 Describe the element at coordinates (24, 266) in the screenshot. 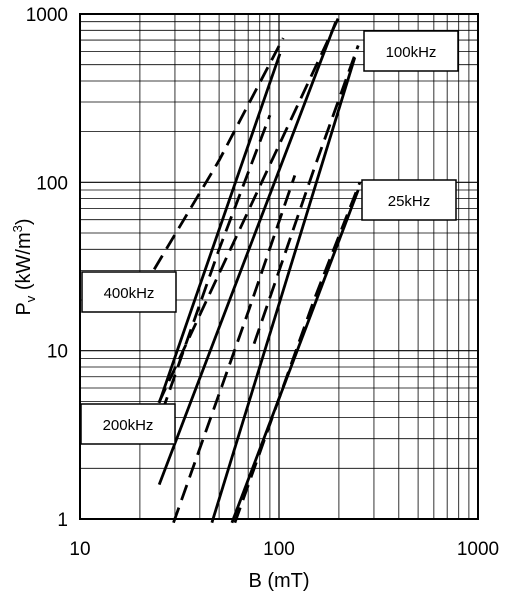

I see `y-axis-title: Pv (kW/m3)` at that location.